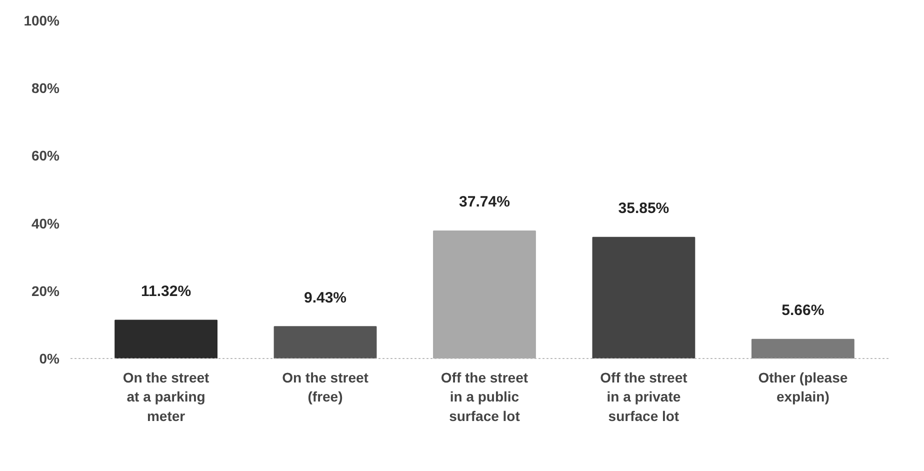 Image resolution: width=924 pixels, height=471 pixels. What do you see at coordinates (166, 397) in the screenshot?
I see `x-tick-label: On the street at a parking meter` at bounding box center [166, 397].